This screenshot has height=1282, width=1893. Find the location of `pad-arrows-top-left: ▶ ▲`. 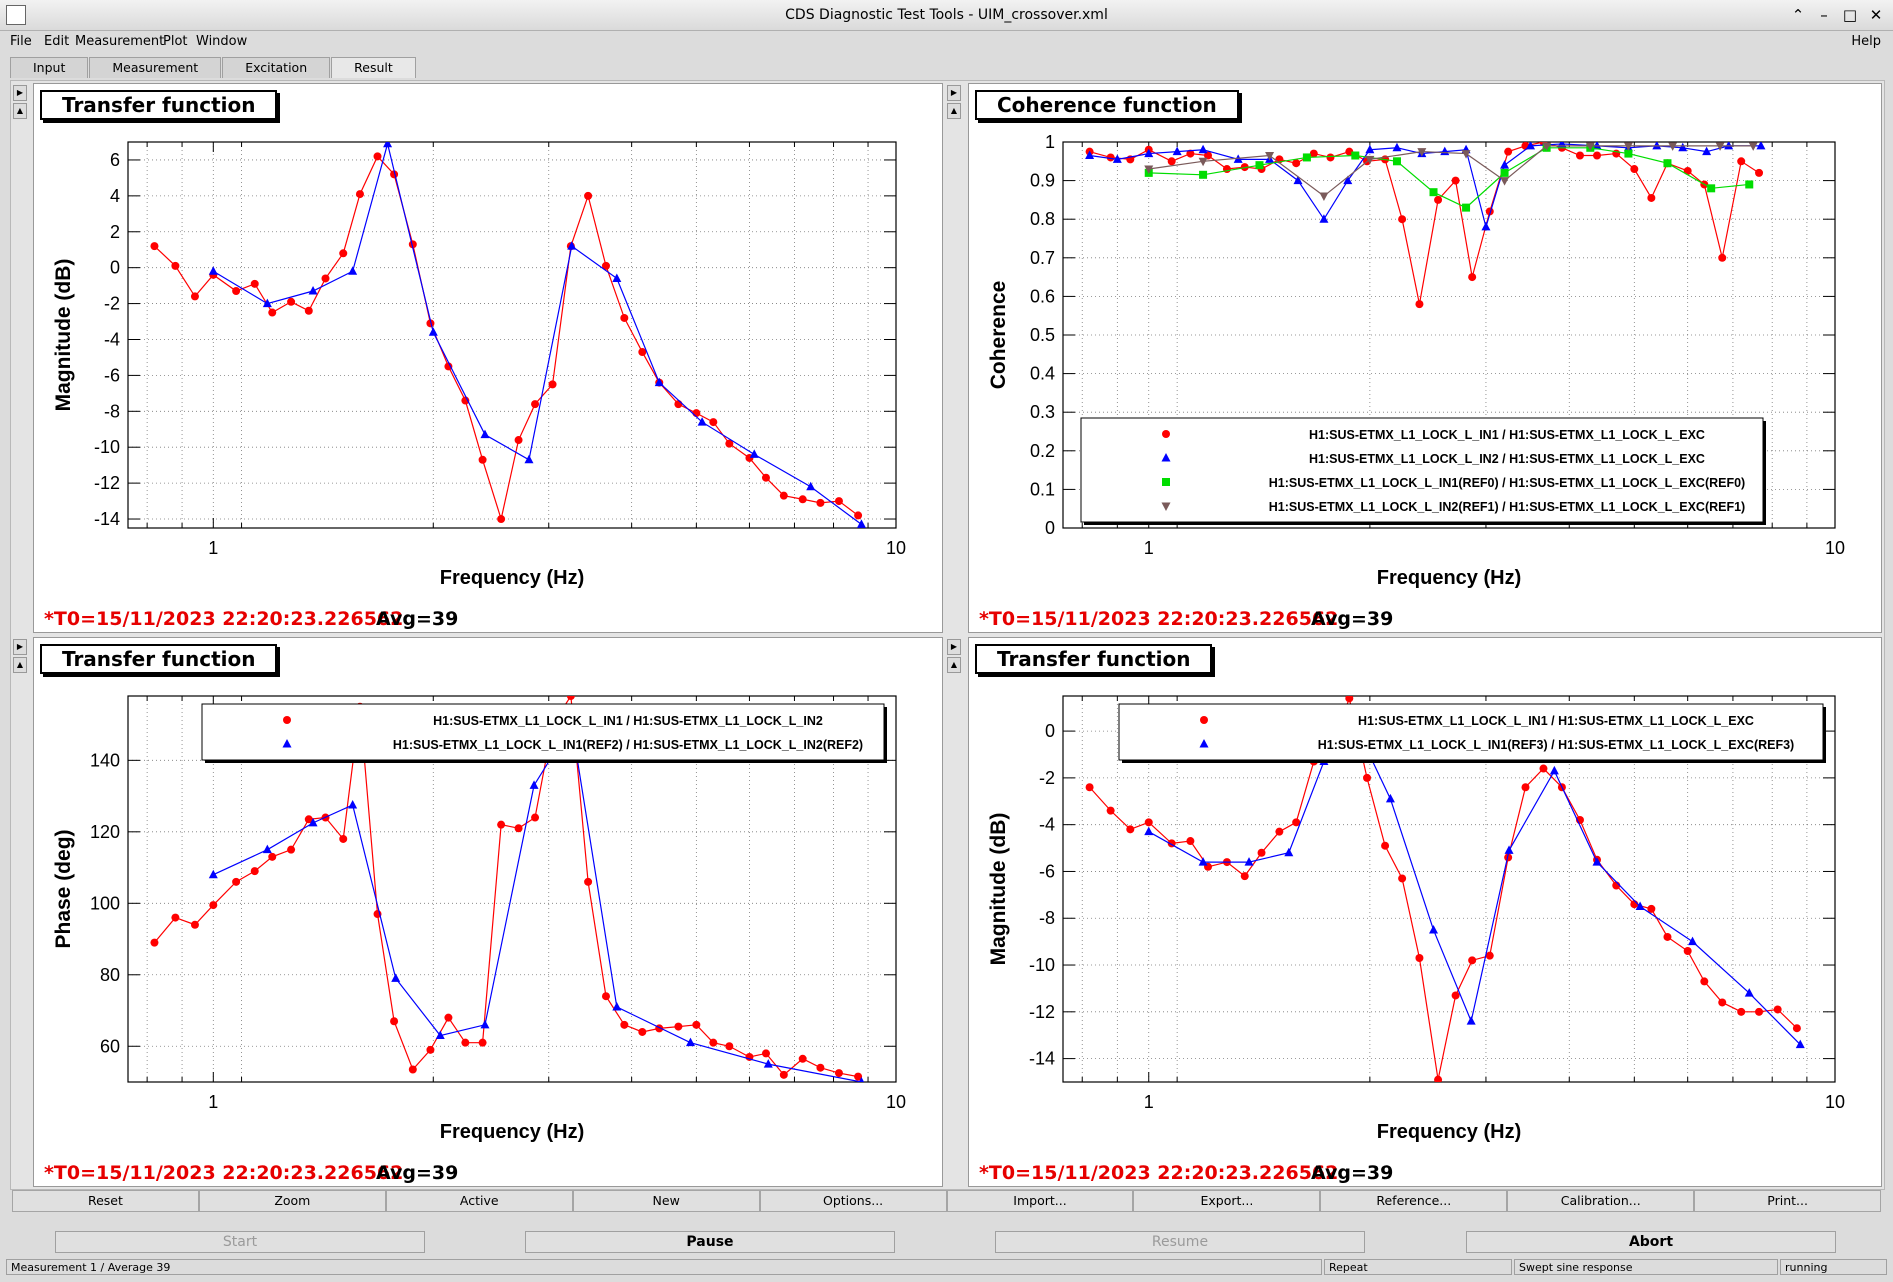

pad-arrows-top-left: ▶ ▲ is located at coordinates (20, 103).